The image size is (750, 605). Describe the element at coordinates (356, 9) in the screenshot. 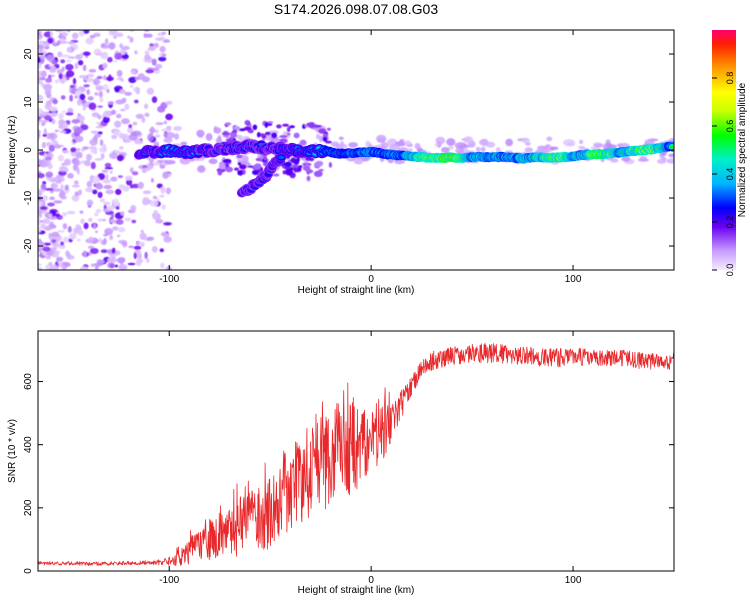

I see `figure-title: S174.2026.098.07.08.G03` at that location.